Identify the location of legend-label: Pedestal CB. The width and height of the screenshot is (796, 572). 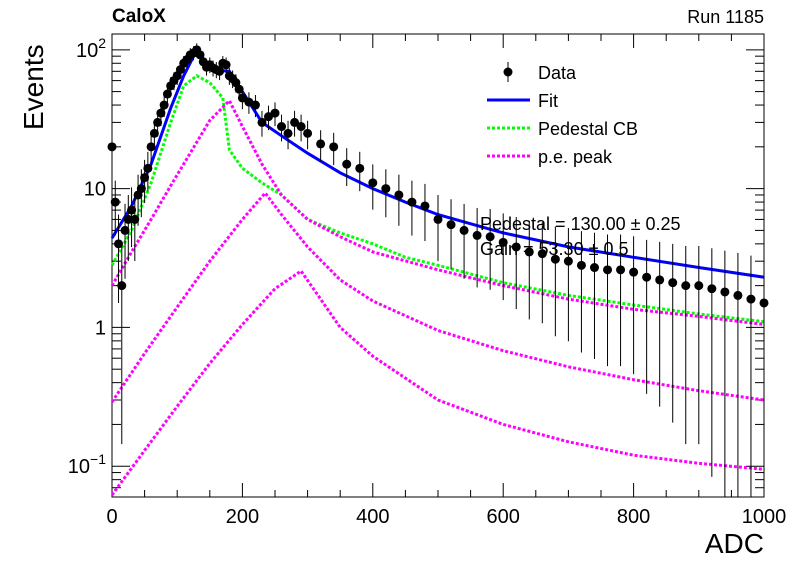
(588, 129).